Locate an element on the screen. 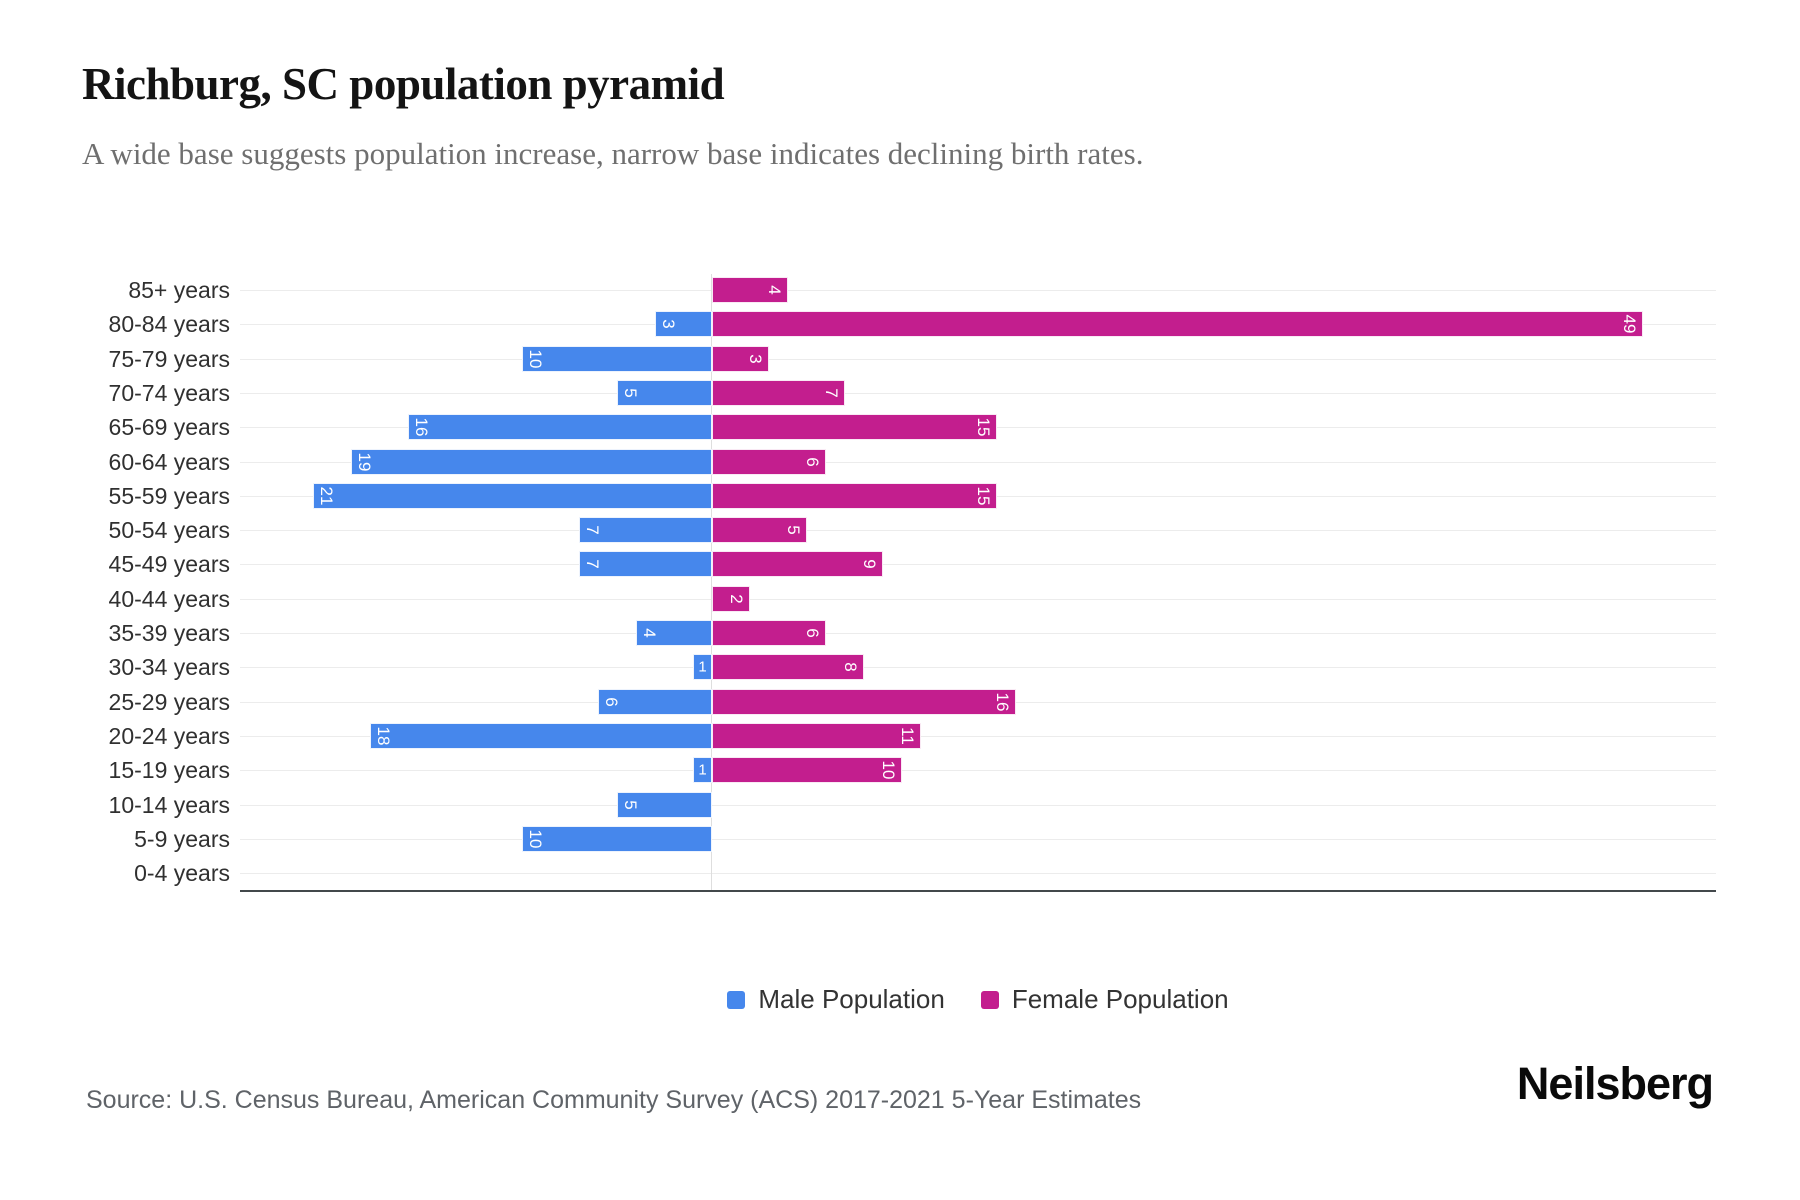  female-bar: 49 is located at coordinates (1177, 324).